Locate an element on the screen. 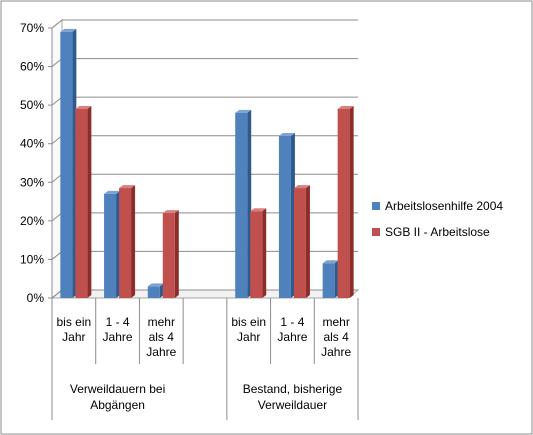  floor is located at coordinates (205, 294).